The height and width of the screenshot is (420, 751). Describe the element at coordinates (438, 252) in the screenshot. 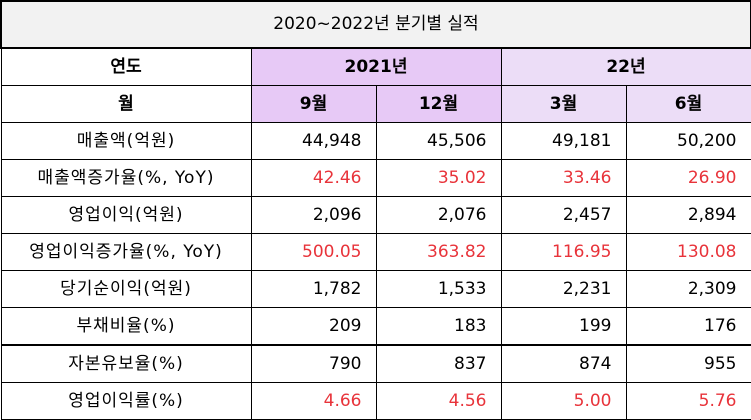

I see `cell-value: 363.82` at that location.